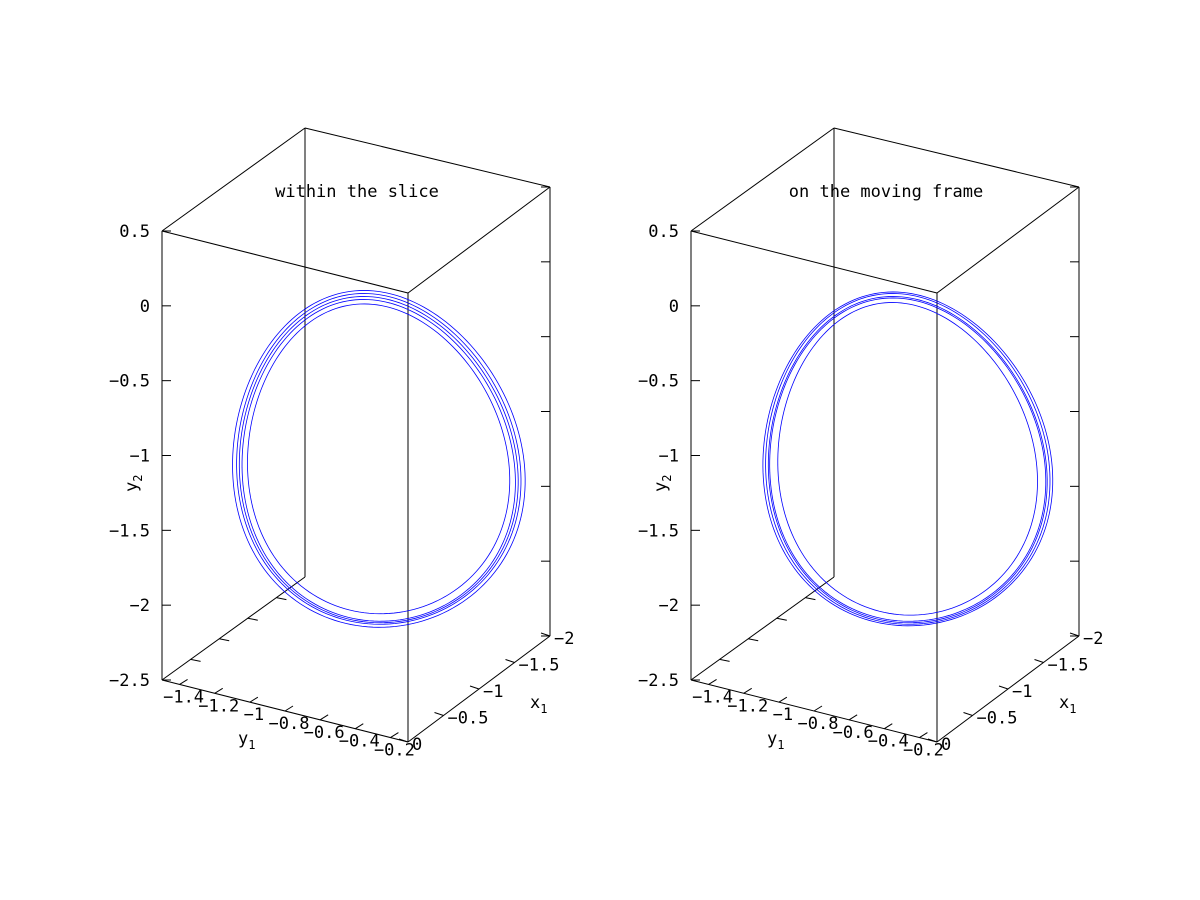 The height and width of the screenshot is (900, 1200). Describe the element at coordinates (357, 192) in the screenshot. I see `chart-title: within the slice` at that location.